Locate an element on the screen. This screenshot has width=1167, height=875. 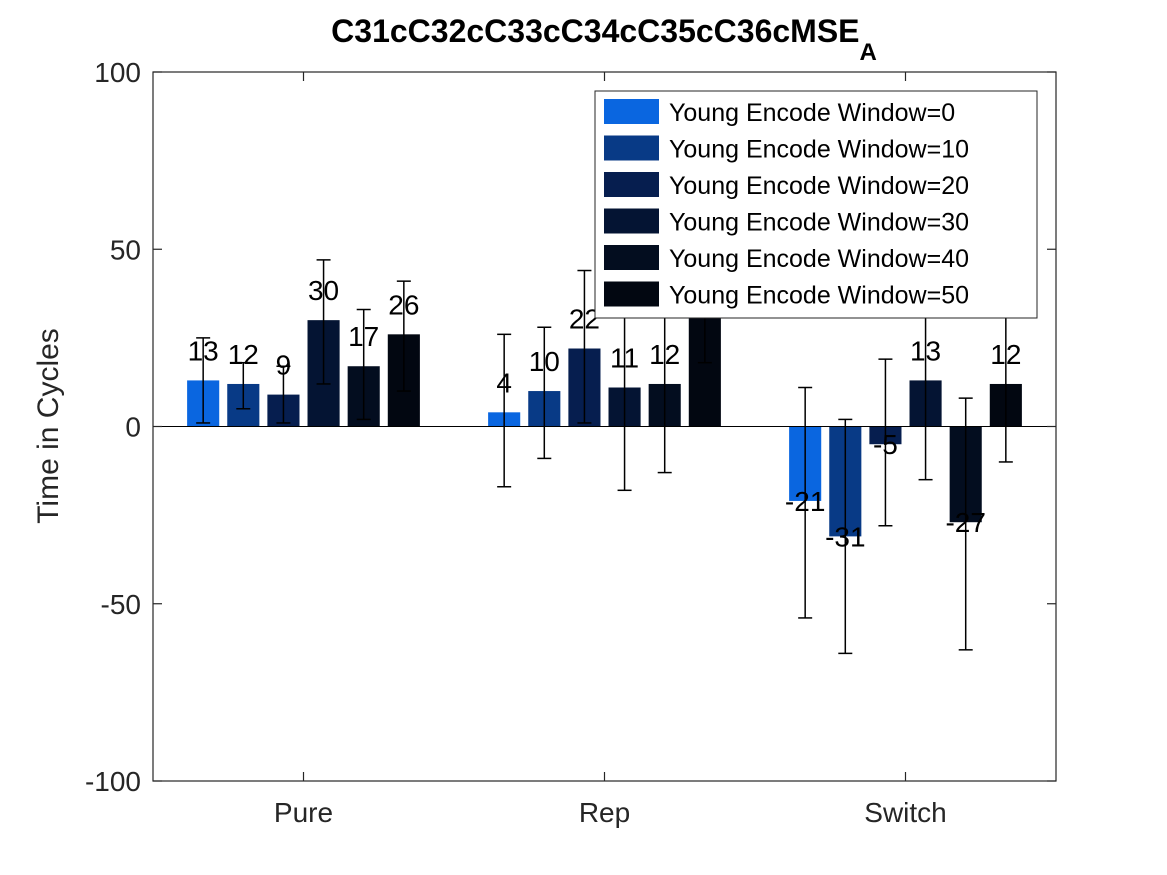
data-label: 17 is located at coordinates (363, 336).